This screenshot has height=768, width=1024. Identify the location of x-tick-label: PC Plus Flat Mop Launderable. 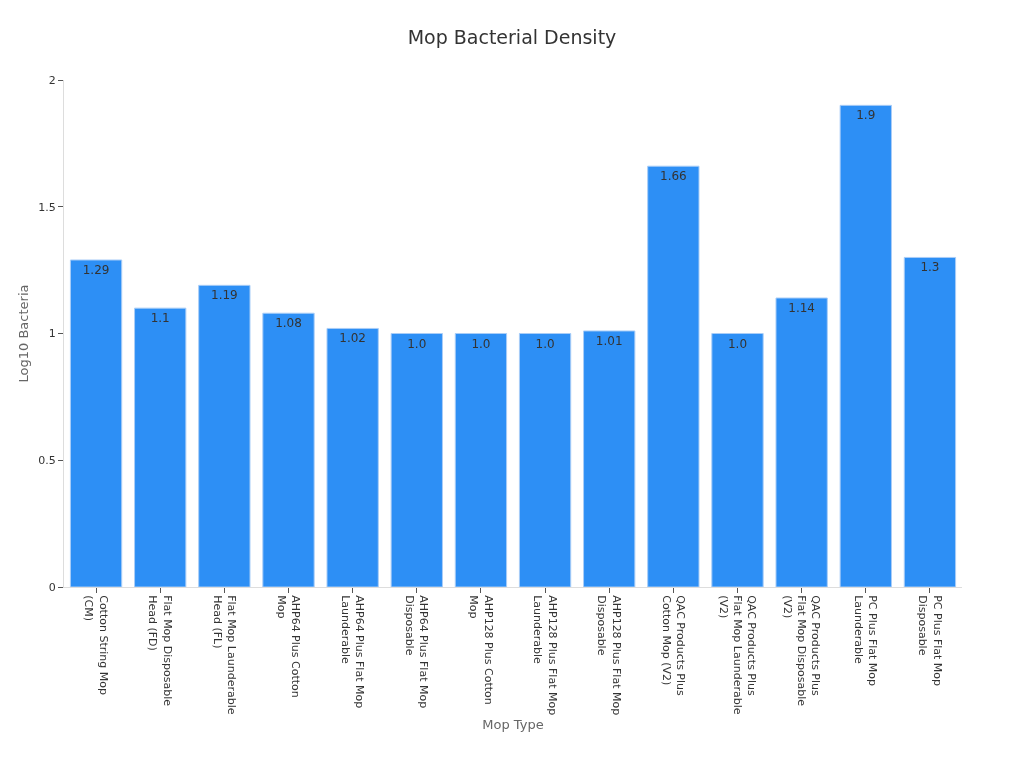
(866, 641).